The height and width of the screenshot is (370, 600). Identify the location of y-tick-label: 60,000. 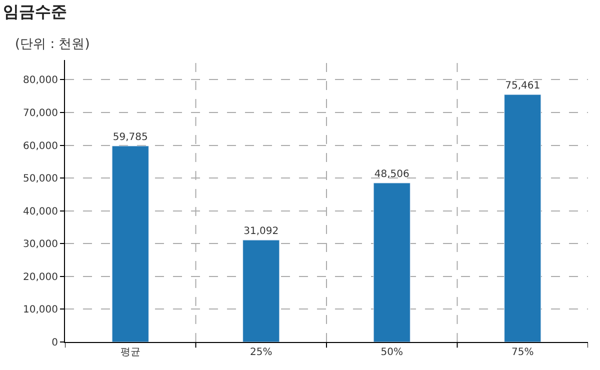
(40, 146).